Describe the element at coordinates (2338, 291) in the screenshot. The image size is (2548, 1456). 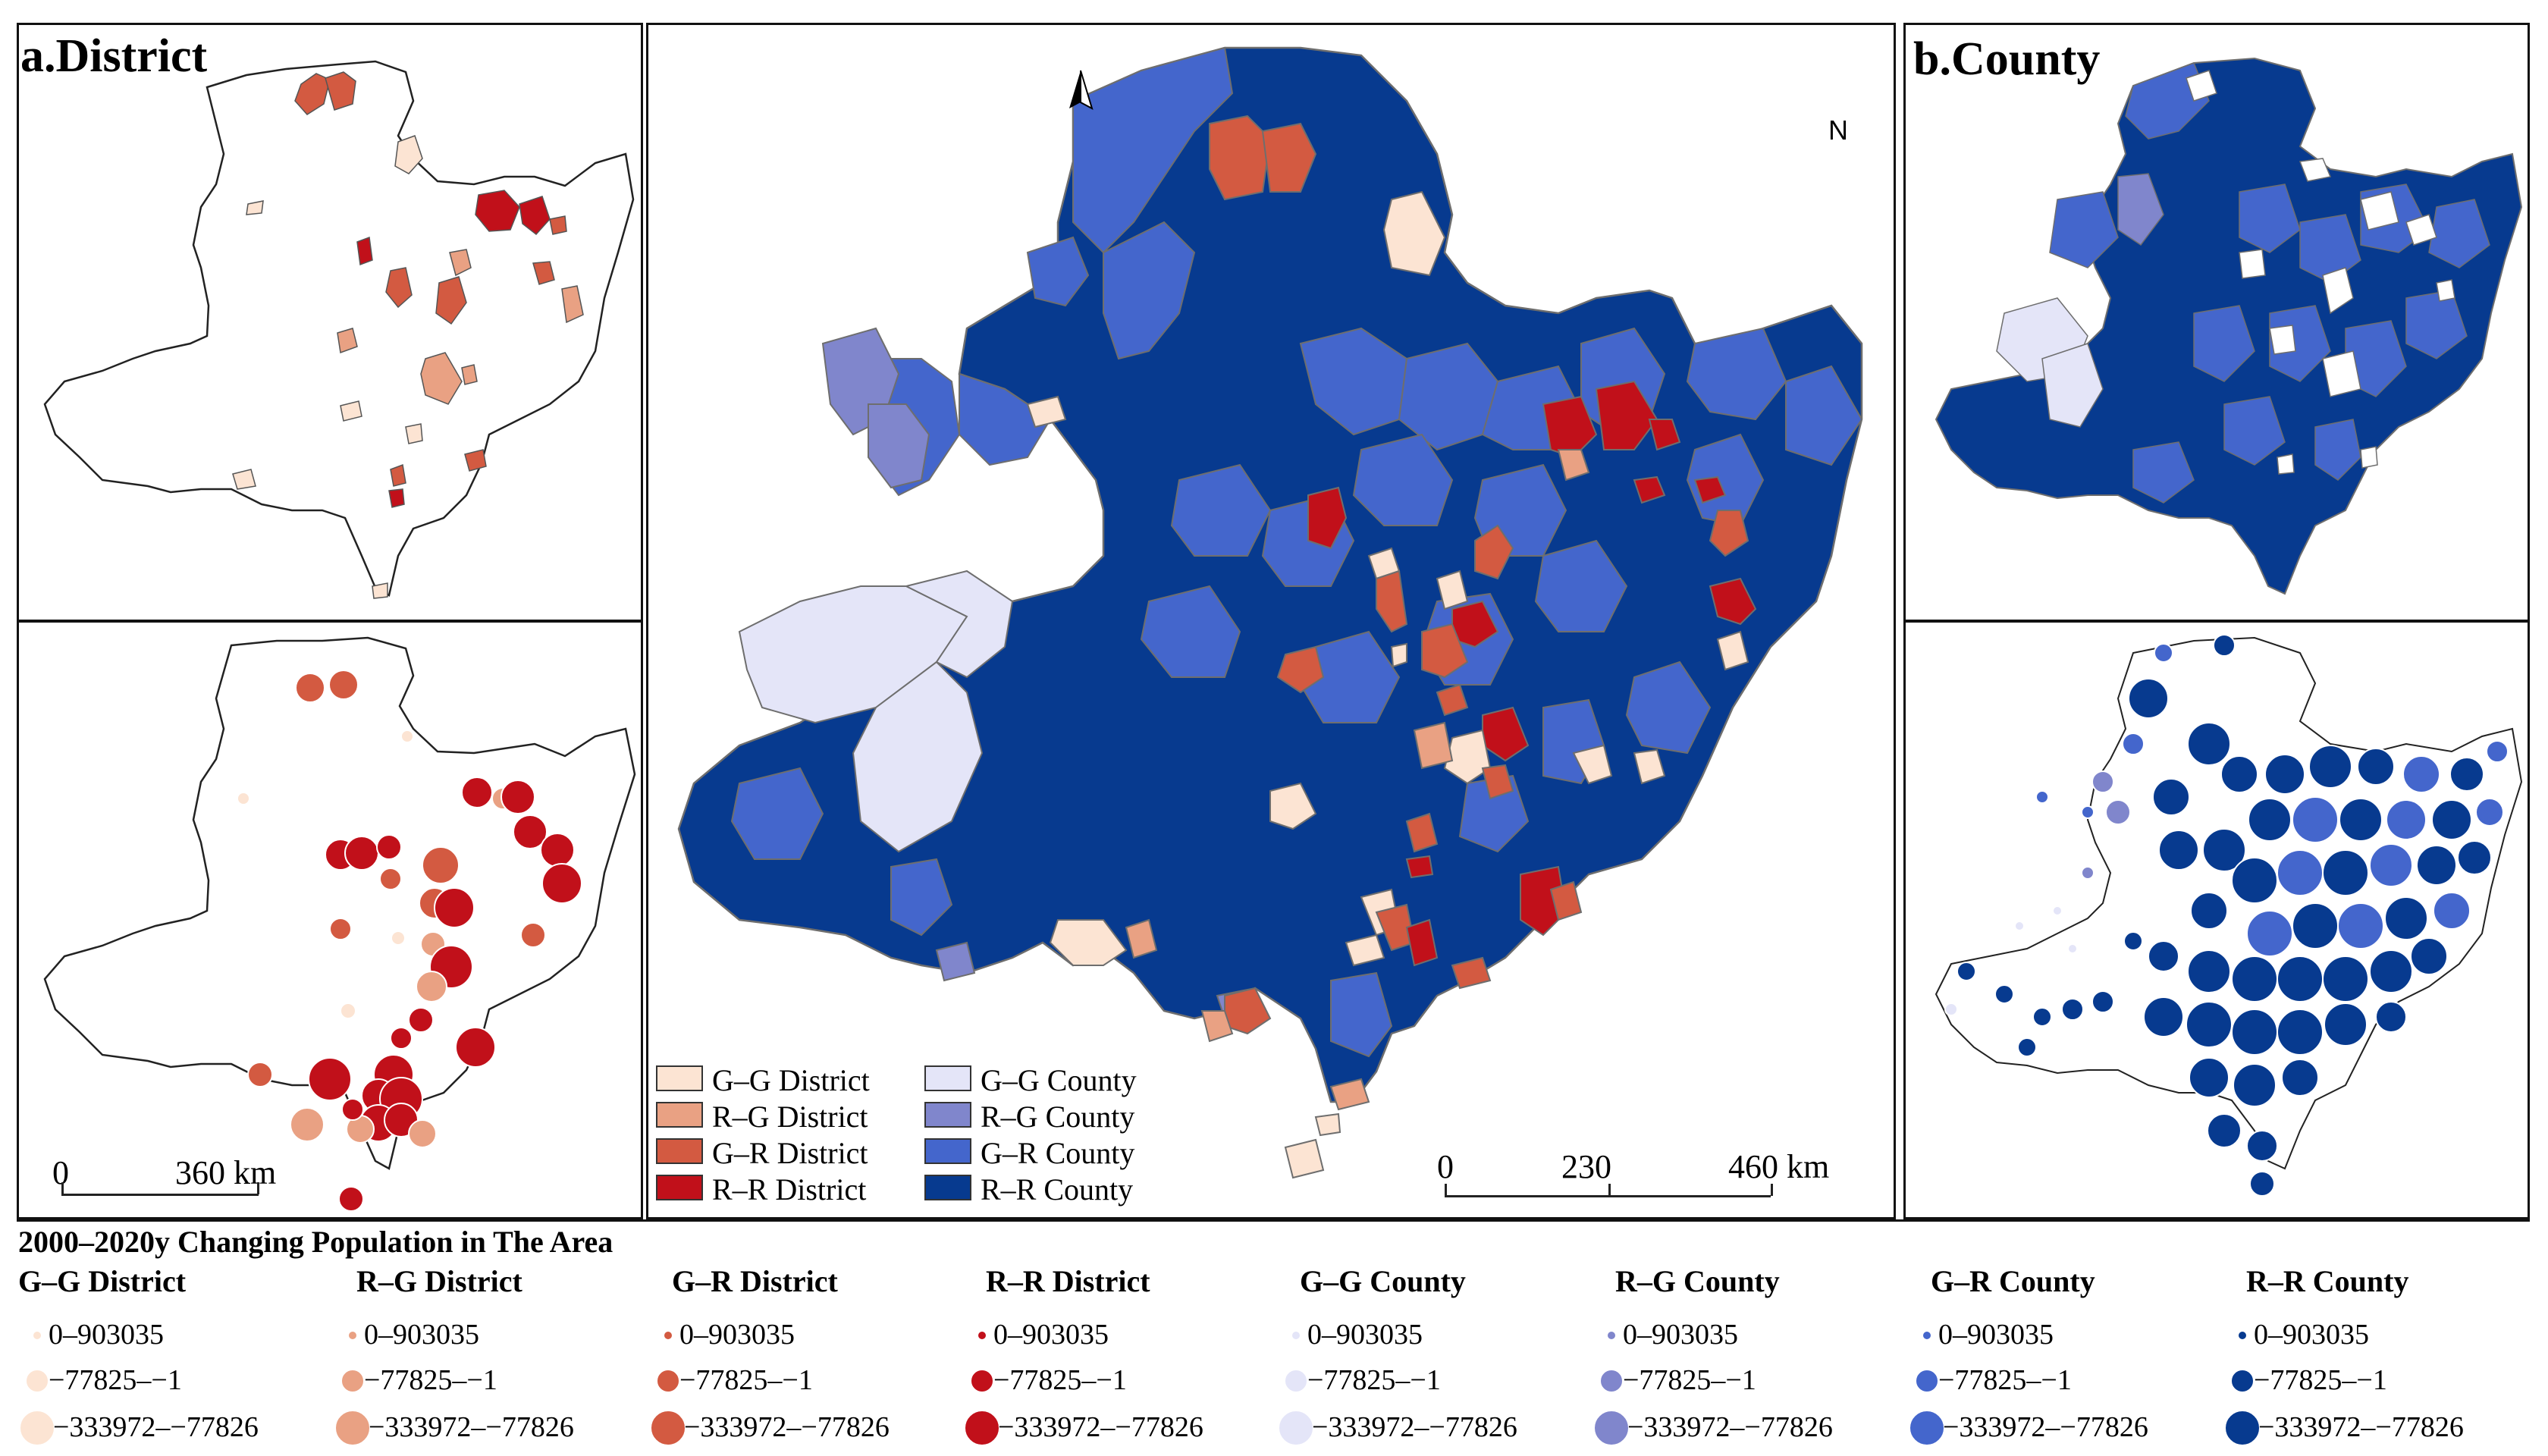
I see `district-hole` at that location.